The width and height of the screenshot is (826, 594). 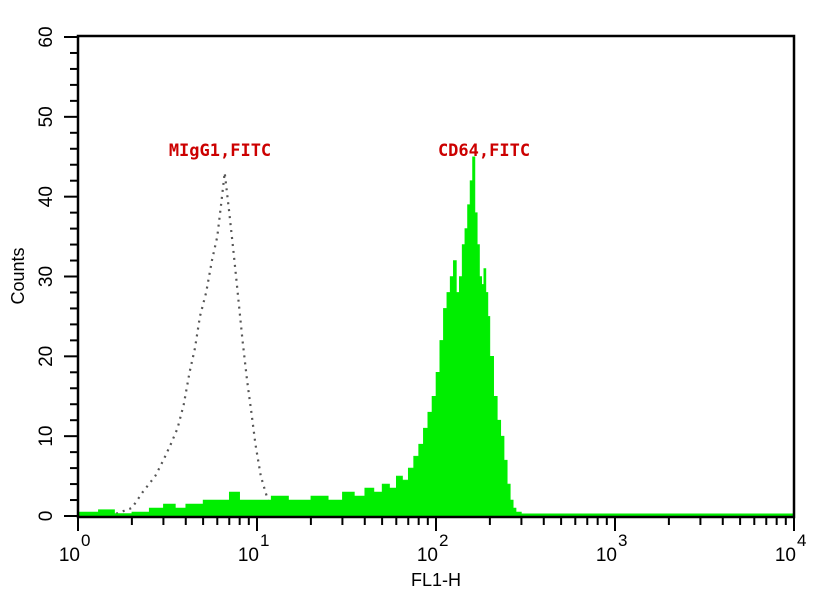 What do you see at coordinates (18, 275) in the screenshot?
I see `y-axis-title: Counts` at bounding box center [18, 275].